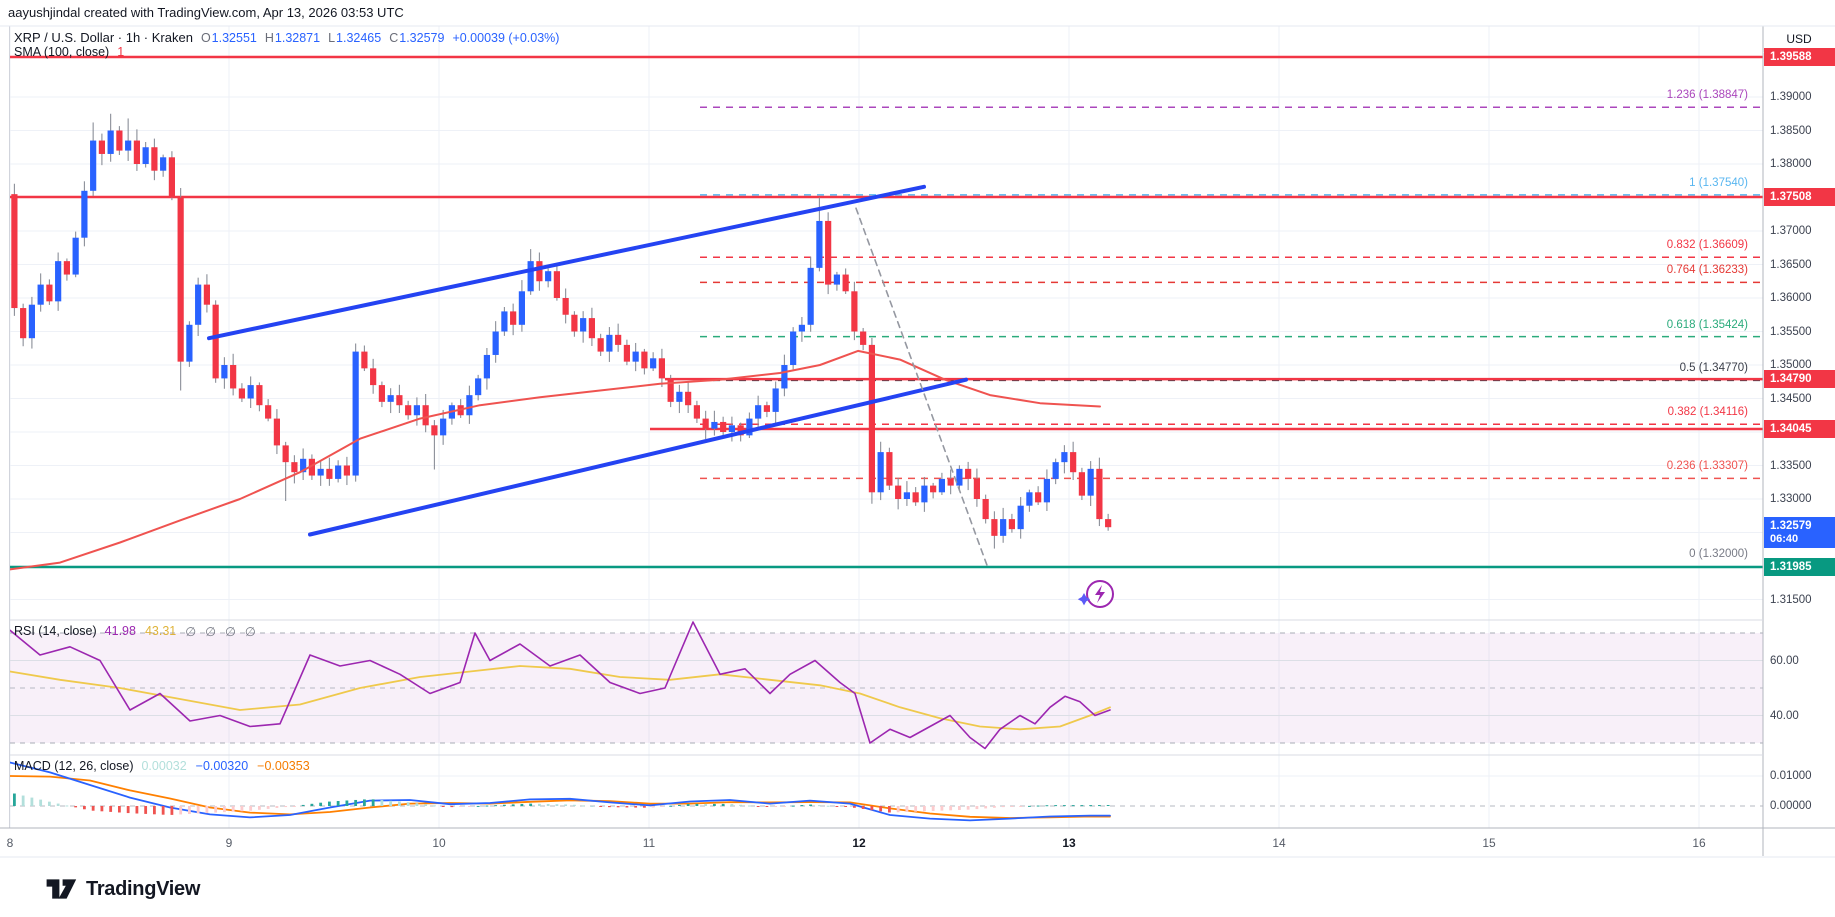 The height and width of the screenshot is (917, 1835). Describe the element at coordinates (1095, 594) in the screenshot. I see `auto-fib-flash-icon` at that location.